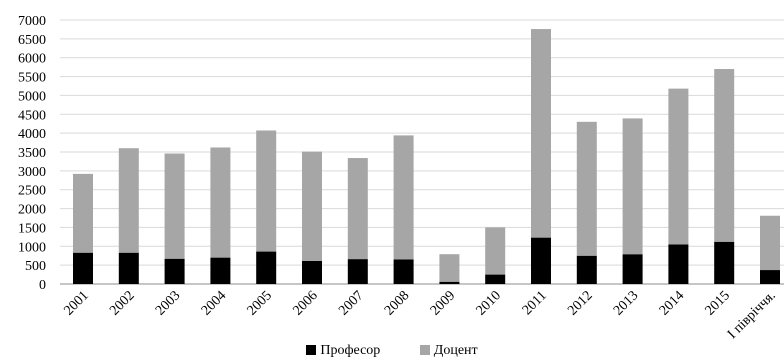 This screenshot has height=362, width=784. What do you see at coordinates (351, 303) in the screenshot?
I see `x-tick-label: 2007` at bounding box center [351, 303].